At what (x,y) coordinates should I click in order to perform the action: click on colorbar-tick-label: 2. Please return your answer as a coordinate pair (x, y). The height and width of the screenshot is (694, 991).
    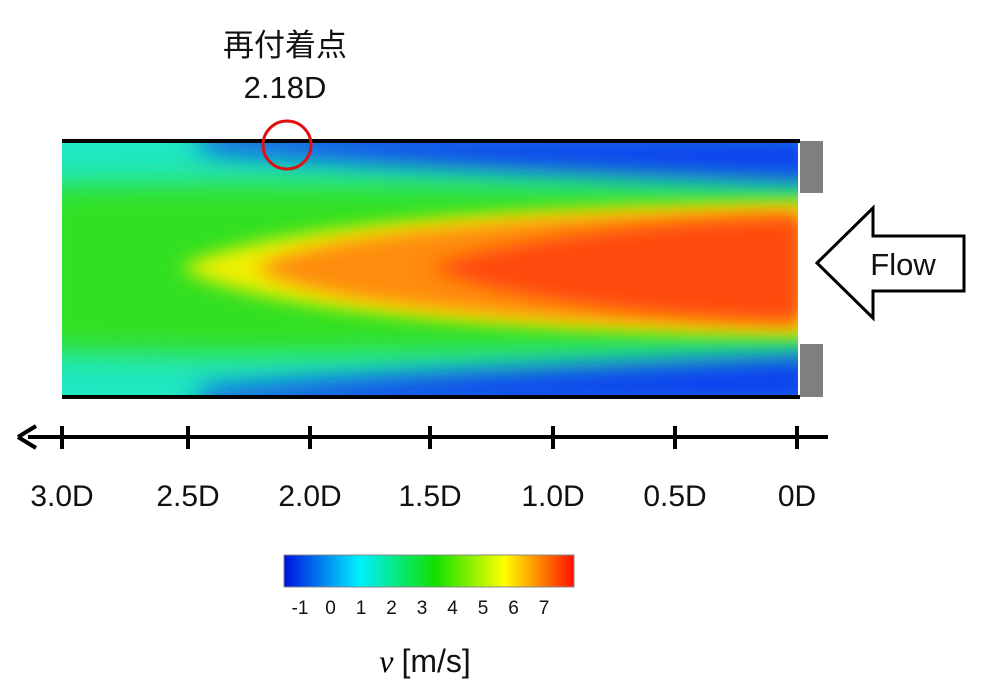
    Looking at the image, I should click on (391, 608).